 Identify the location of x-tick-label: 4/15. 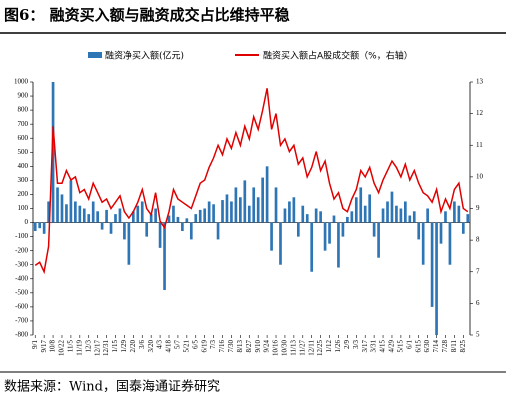
(383, 346).